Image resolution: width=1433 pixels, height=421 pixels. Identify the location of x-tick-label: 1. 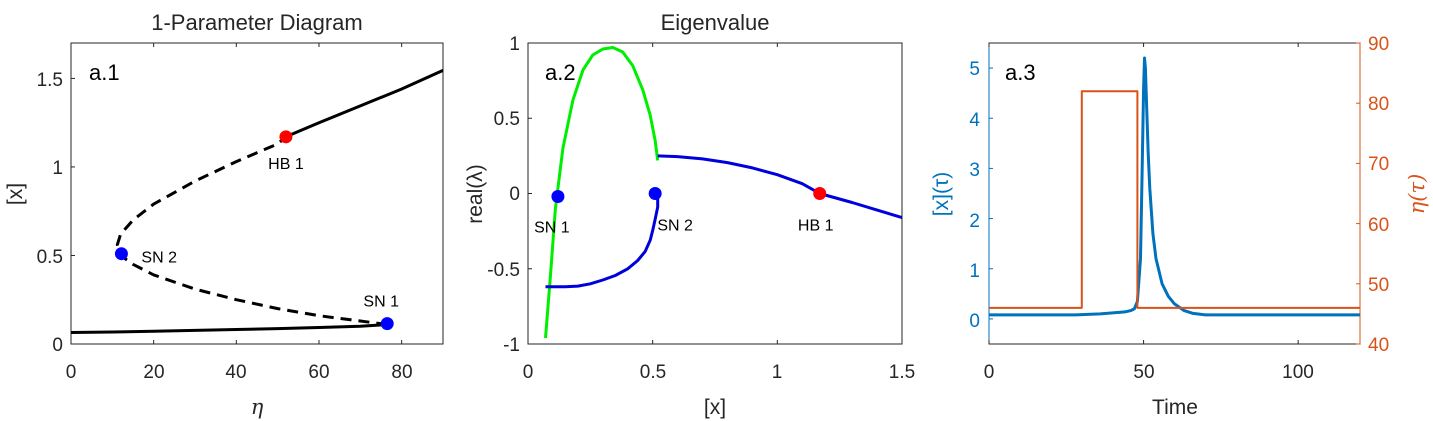
(777, 372).